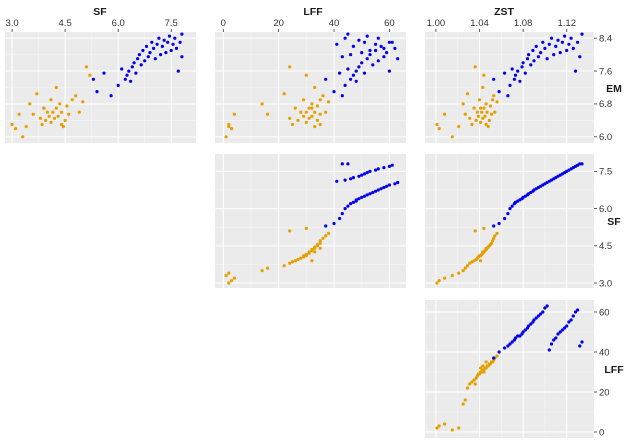  What do you see at coordinates (100, 80) in the screenshot?
I see `panel-sf-vs-em: 3.0 4.5 6.0 7.5` at bounding box center [100, 80].